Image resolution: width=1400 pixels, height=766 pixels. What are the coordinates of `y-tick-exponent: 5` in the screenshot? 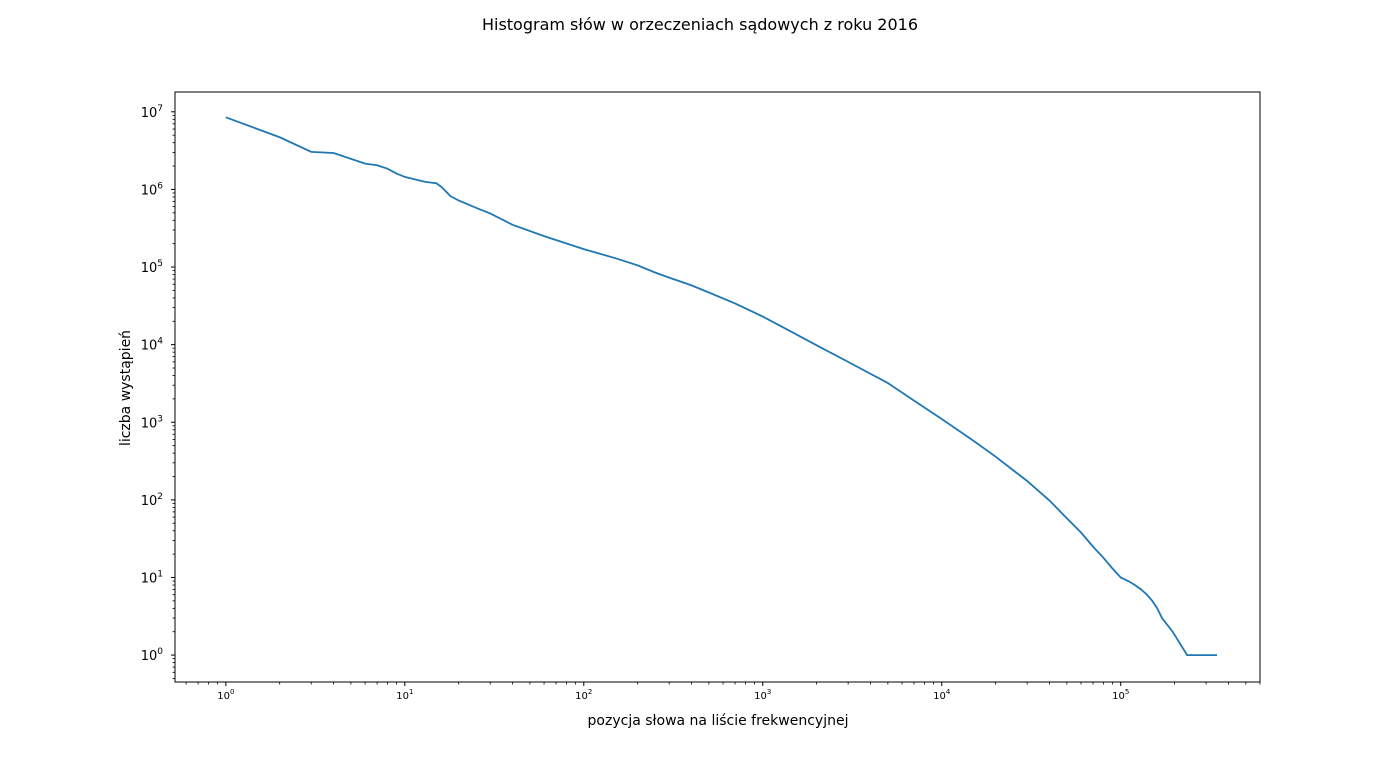 It's located at (160, 264).